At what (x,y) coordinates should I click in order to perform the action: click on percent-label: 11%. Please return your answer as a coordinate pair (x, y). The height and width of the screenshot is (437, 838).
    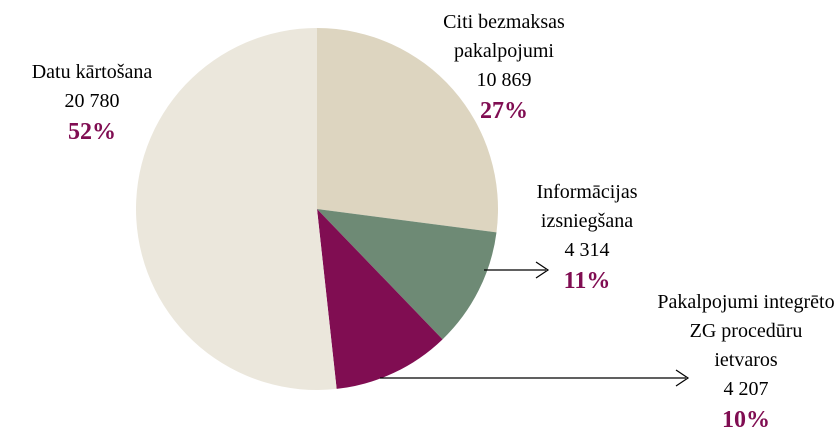
    Looking at the image, I should click on (587, 281).